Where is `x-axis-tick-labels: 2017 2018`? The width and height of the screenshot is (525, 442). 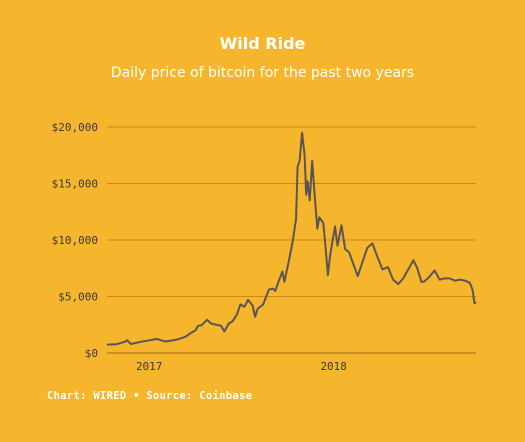 x-axis-tick-labels: 2017 2018 is located at coordinates (241, 366).